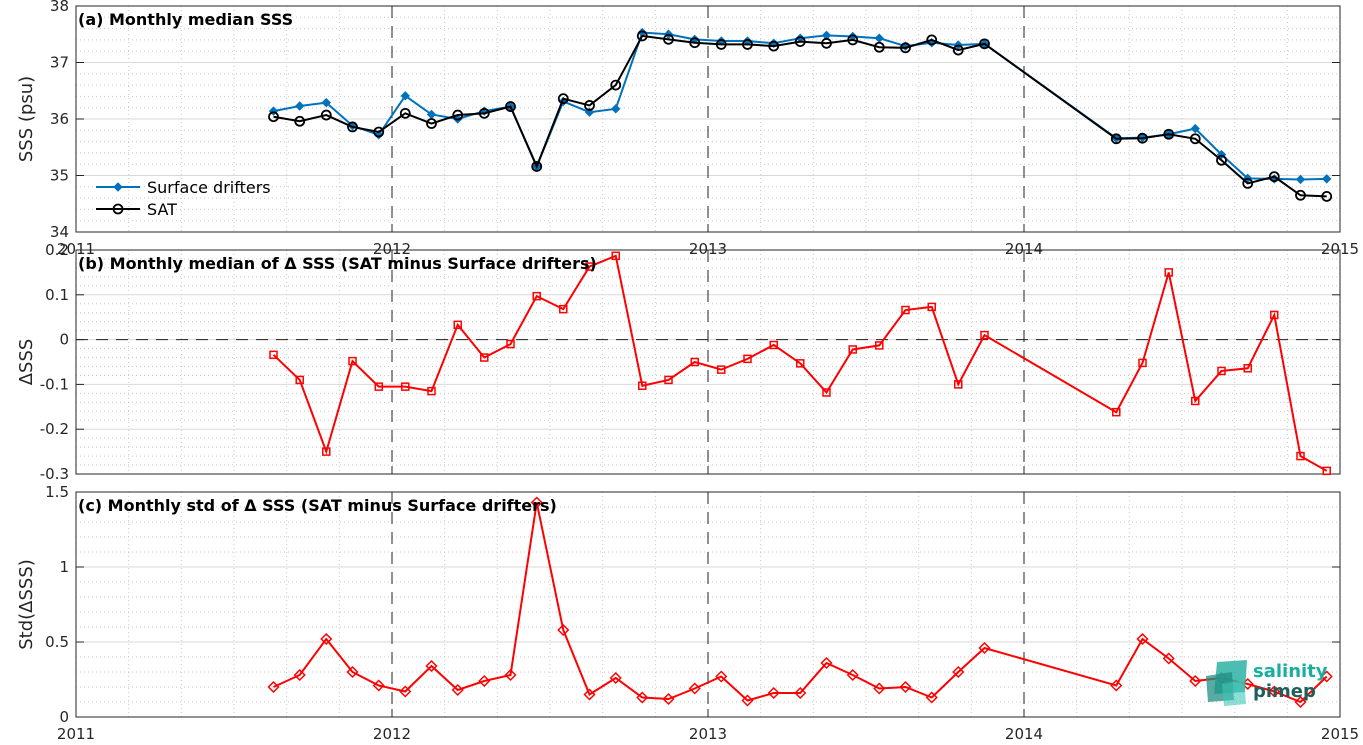  What do you see at coordinates (57, 492) in the screenshot?
I see `y-tick-label: 1.5` at bounding box center [57, 492].